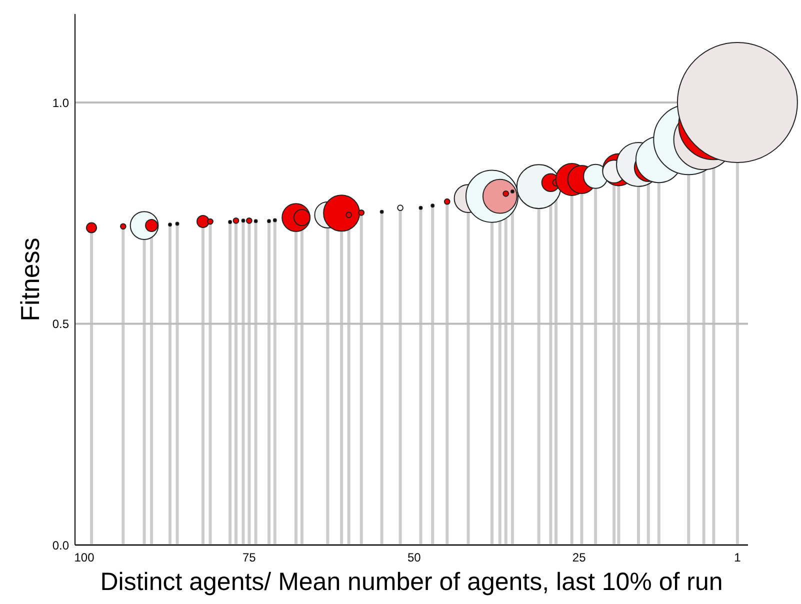 The height and width of the screenshot is (604, 801). What do you see at coordinates (411, 582) in the screenshot?
I see `x-axis-title: Distinct agents/ Mean number of agents, last 10% of run` at bounding box center [411, 582].